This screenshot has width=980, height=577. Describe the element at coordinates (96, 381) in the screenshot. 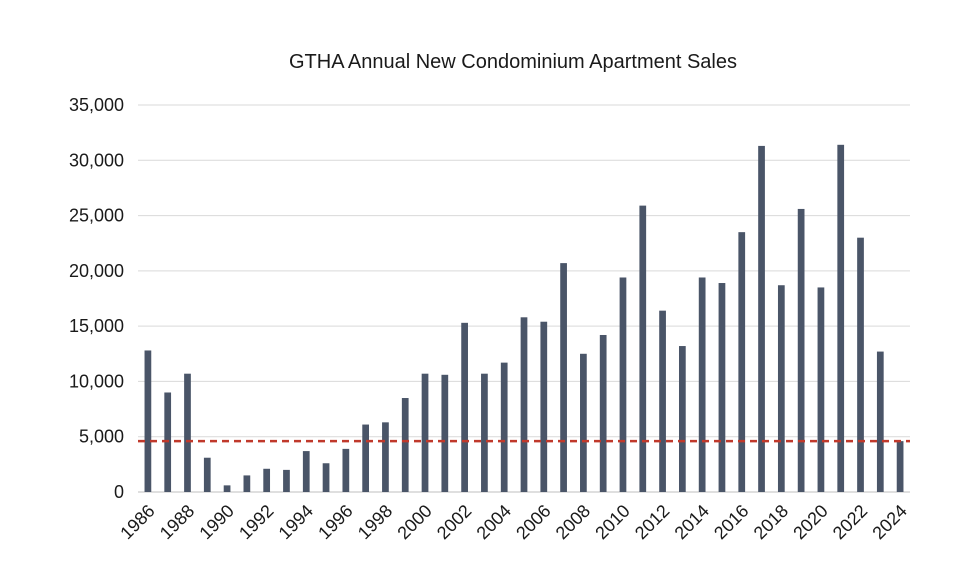

I see `y-tick-label: 10,000` at that location.